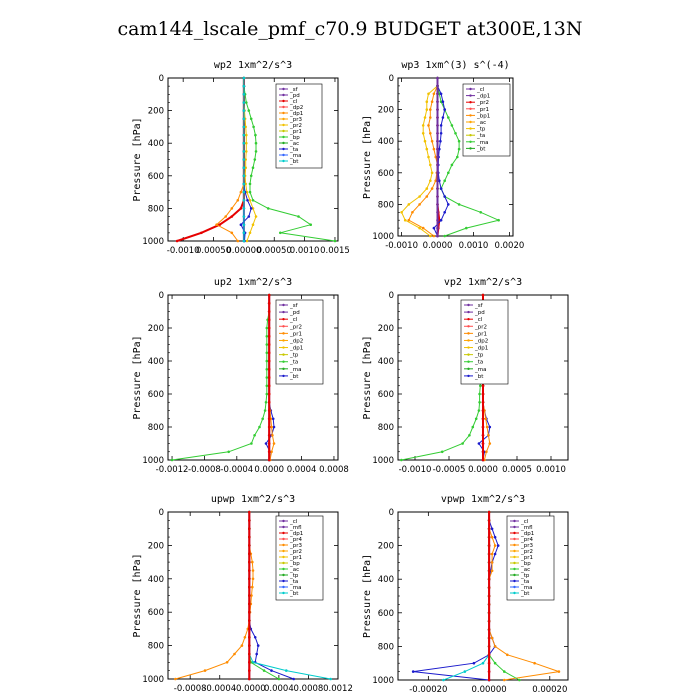  What do you see at coordinates (190, 689) in the screenshot?
I see `x-tick-label: -0.0008` at bounding box center [190, 689].